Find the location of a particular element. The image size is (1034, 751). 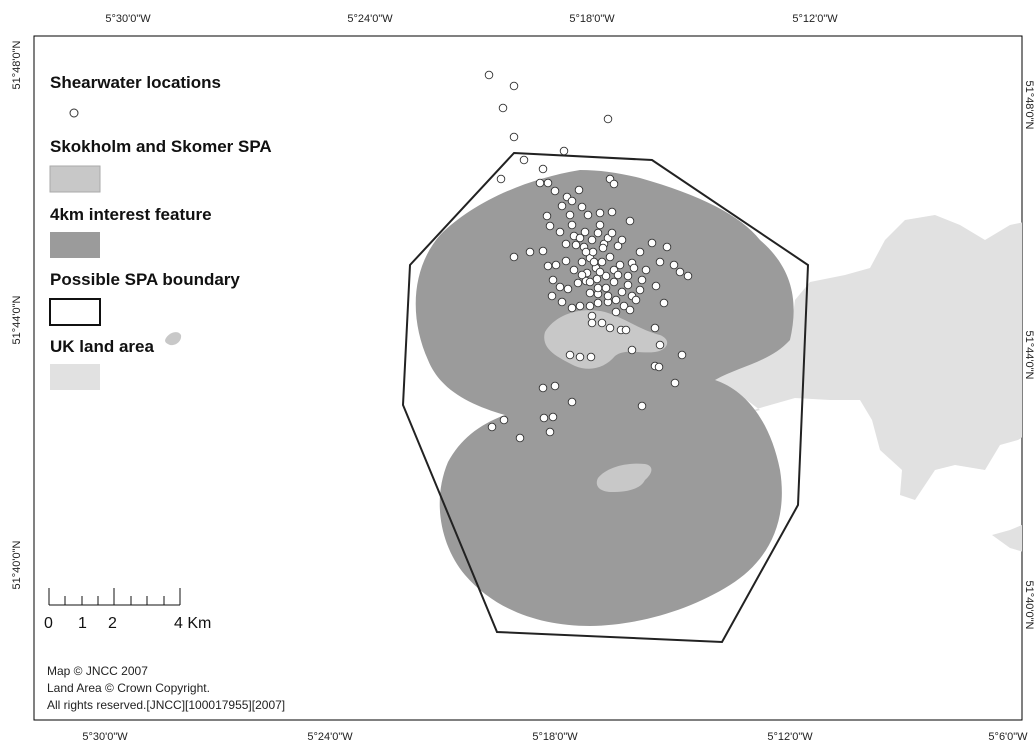

skomer-island is located at coordinates (606, 339).